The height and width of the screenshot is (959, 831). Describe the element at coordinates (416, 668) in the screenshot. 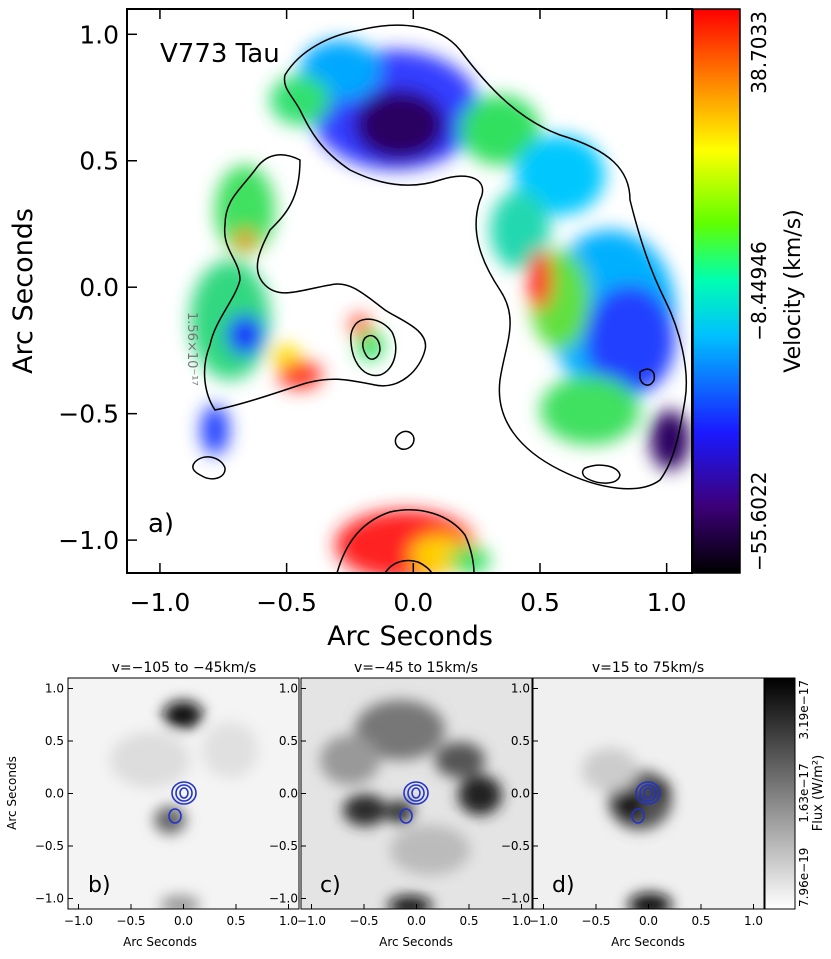

I see `panel-c-title: v=−45 to 15km/s` at that location.